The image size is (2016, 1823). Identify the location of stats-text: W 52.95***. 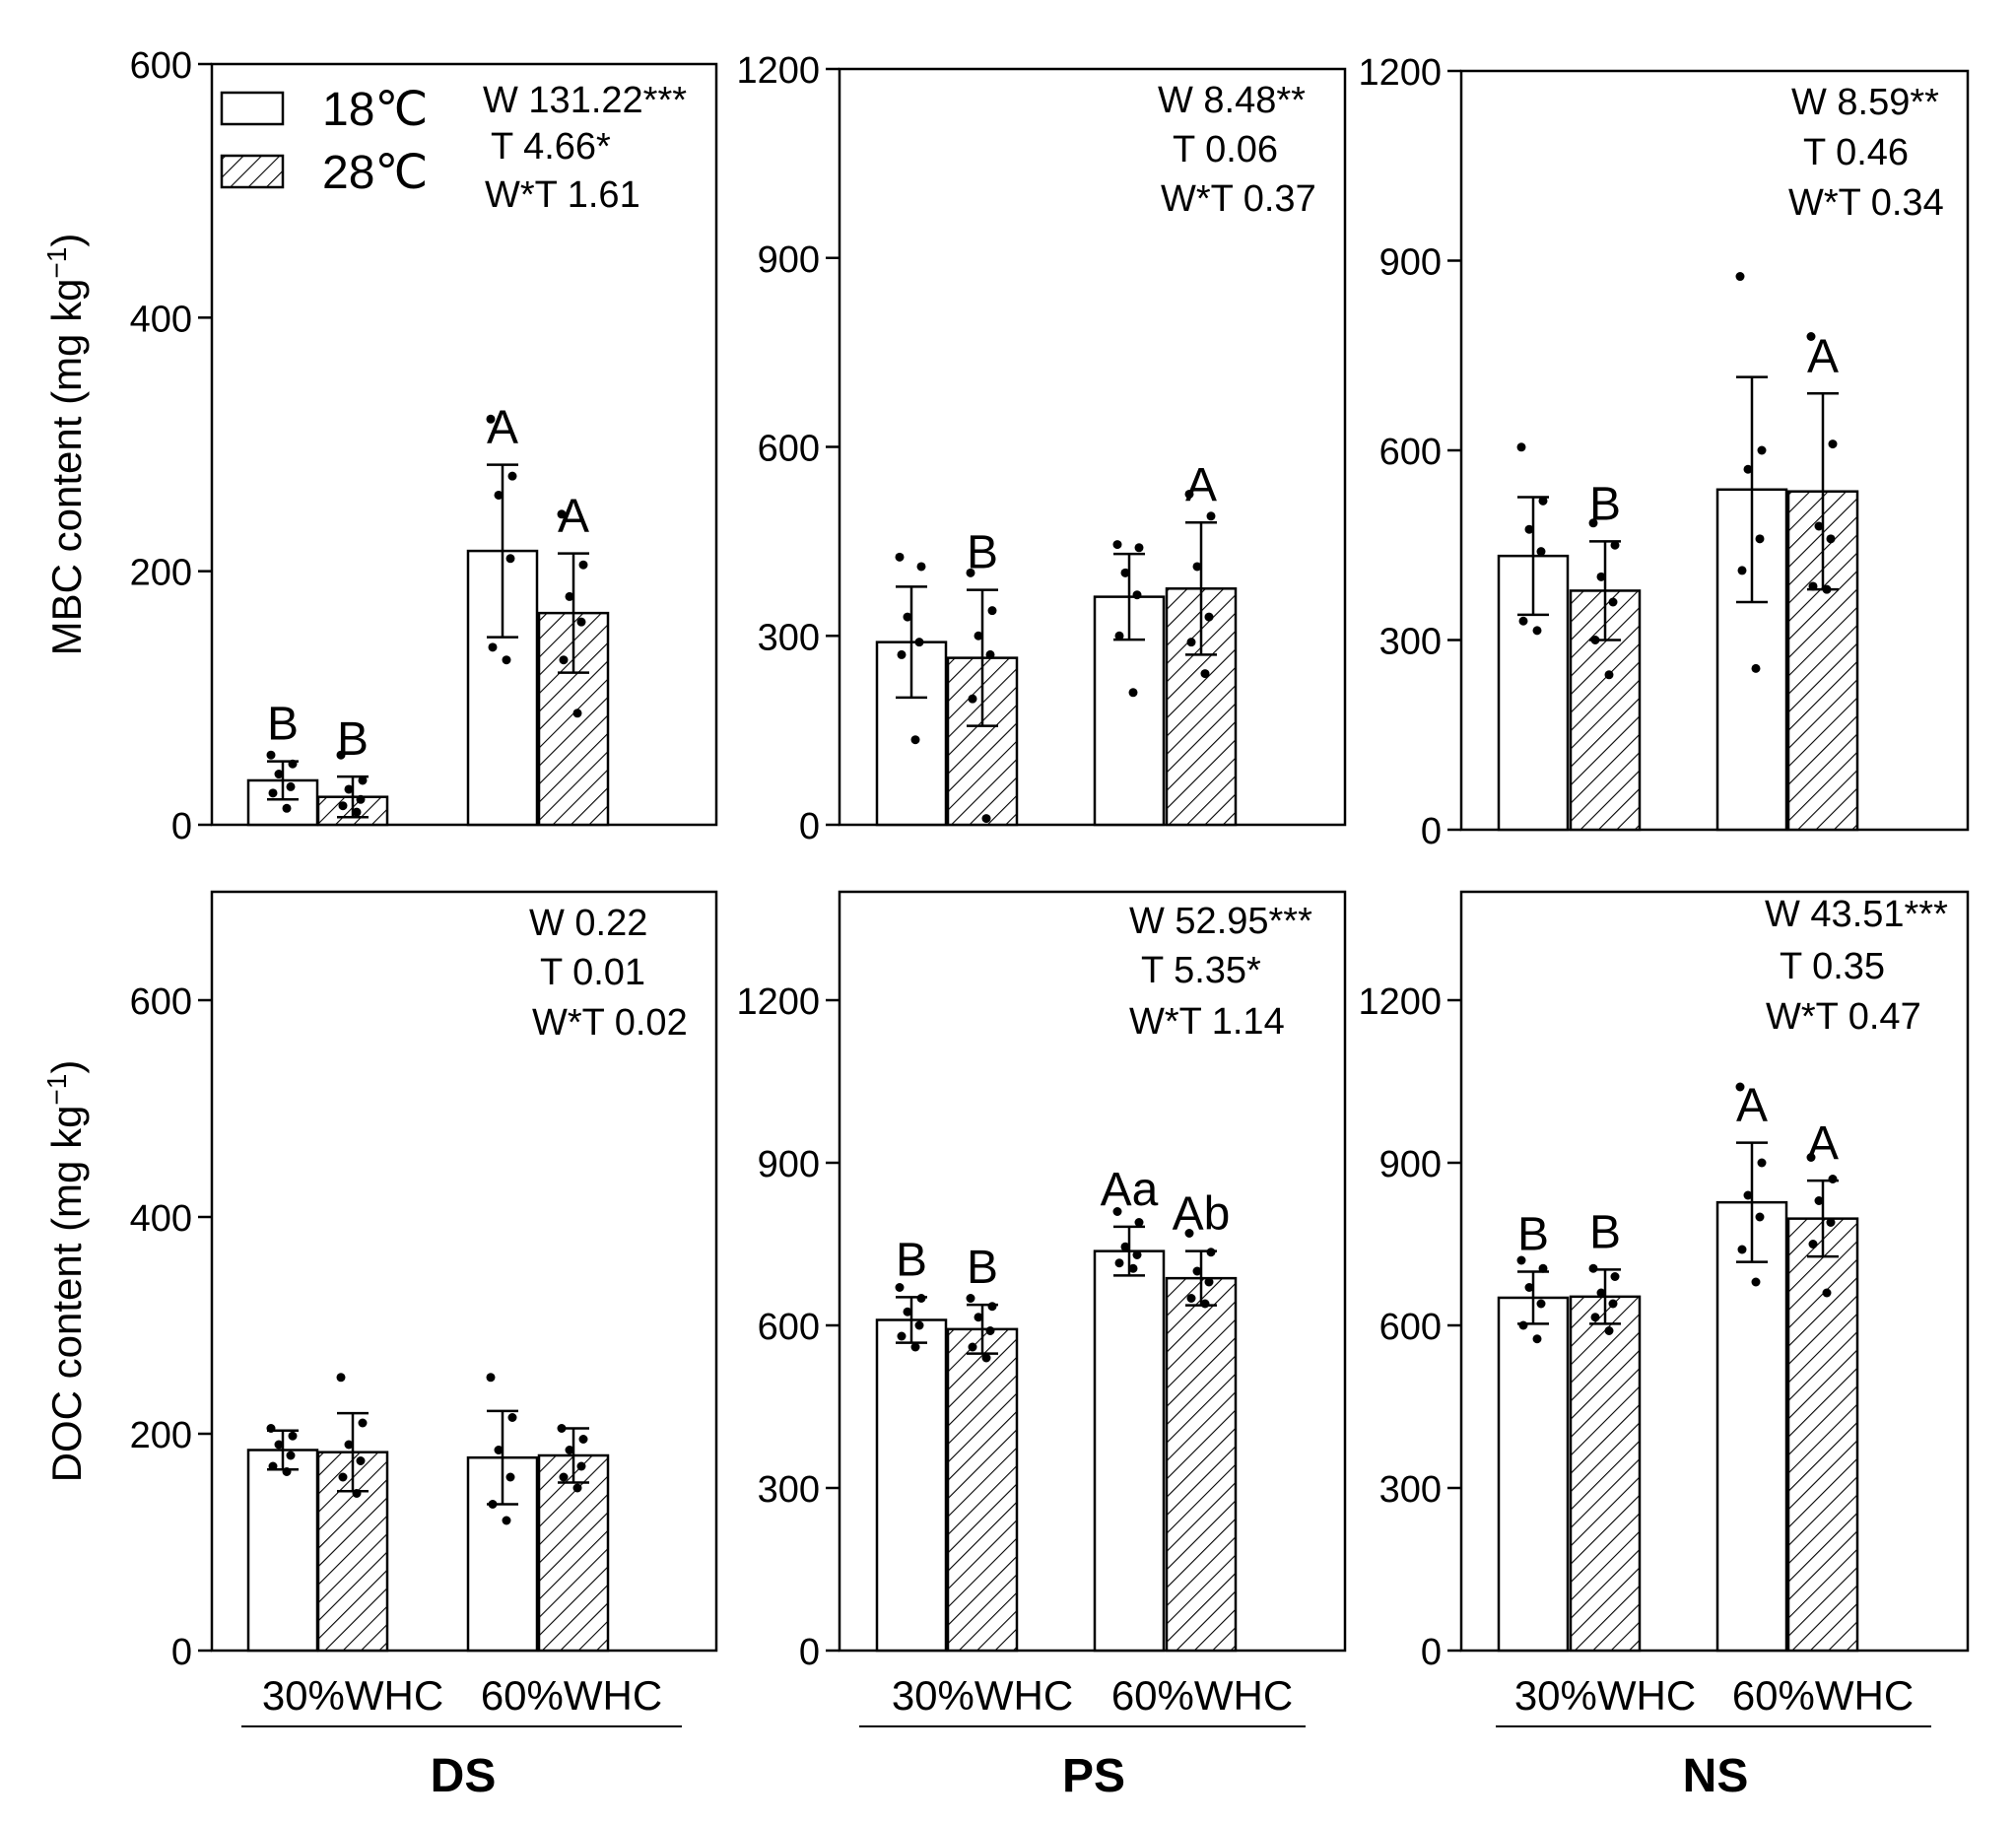
(1220, 921).